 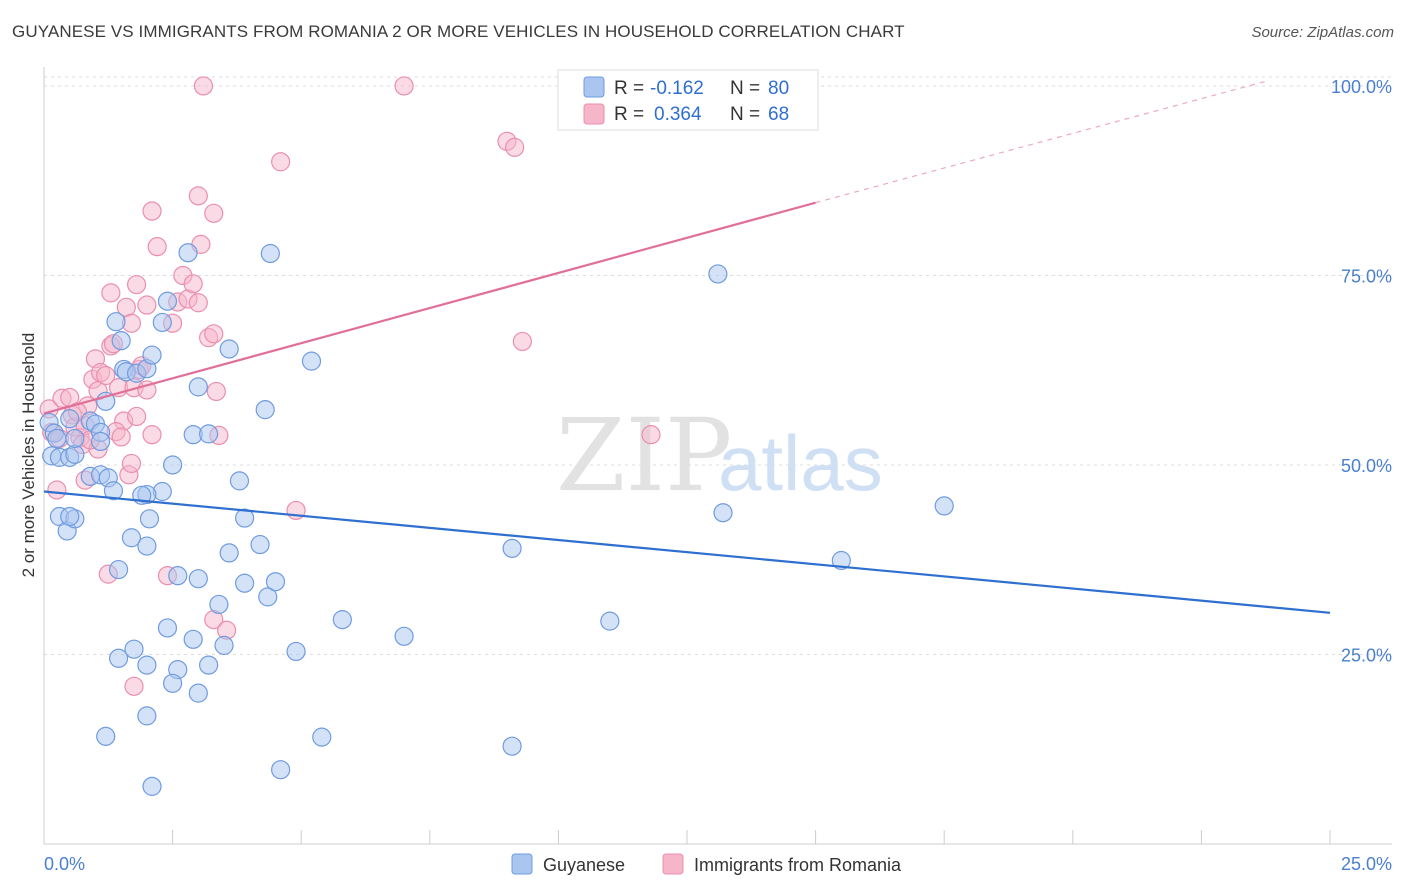 What do you see at coordinates (1042, 142) in the screenshot?
I see `trend-line-romania-extension` at bounding box center [1042, 142].